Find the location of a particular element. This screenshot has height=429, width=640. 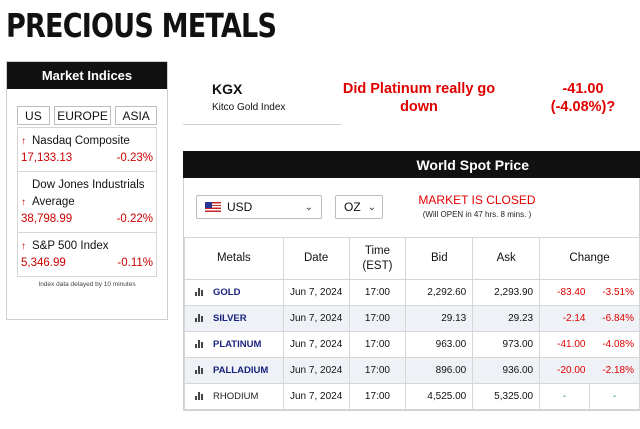

index-change: -0.23% is located at coordinates (134, 158).